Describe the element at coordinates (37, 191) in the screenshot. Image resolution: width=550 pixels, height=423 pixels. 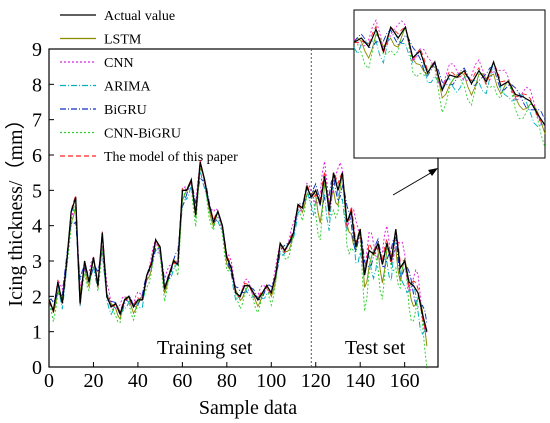
I see `y-tick-label: 5` at that location.